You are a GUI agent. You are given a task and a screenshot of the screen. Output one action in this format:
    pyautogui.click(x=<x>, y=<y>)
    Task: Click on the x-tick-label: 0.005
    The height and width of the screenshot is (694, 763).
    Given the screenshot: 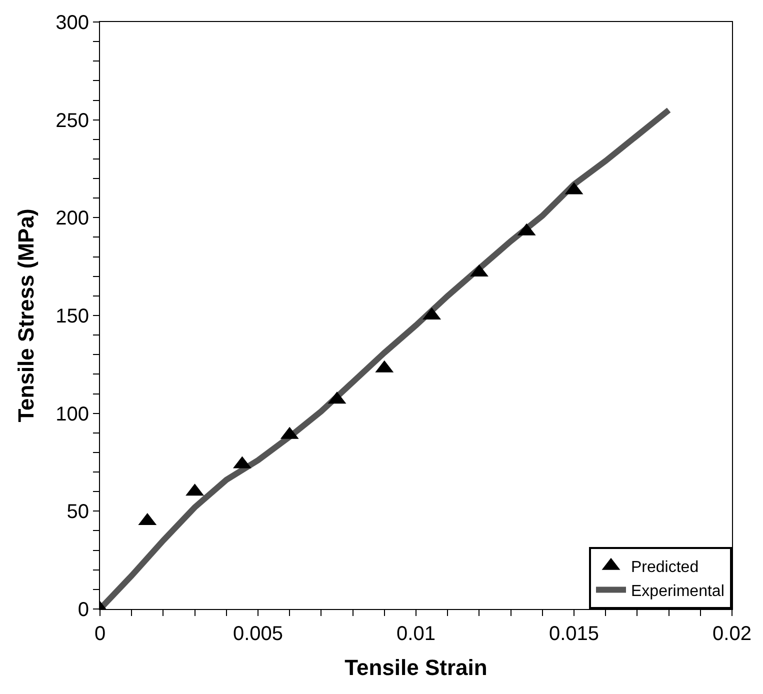 What is the action you would take?
    pyautogui.click(x=258, y=634)
    